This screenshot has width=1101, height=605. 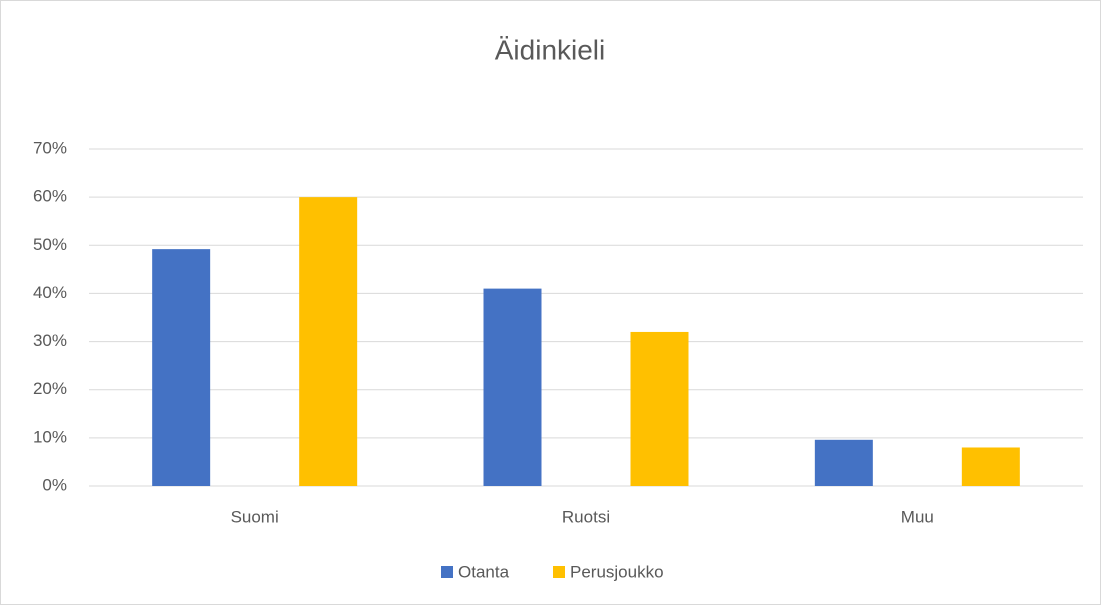 I want to click on x-tick-label: Muu, so click(x=917, y=516).